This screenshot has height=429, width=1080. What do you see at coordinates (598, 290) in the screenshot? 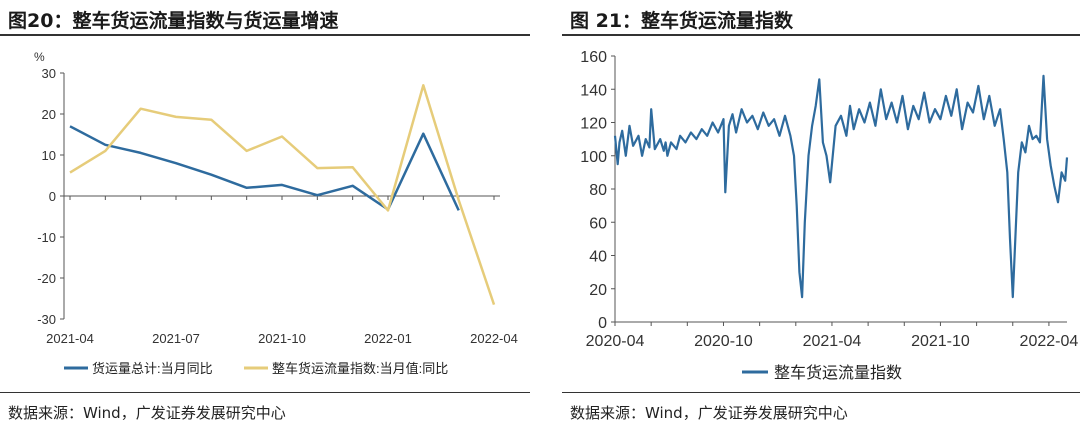
I see `right-y-tick-label: 20` at bounding box center [598, 290].